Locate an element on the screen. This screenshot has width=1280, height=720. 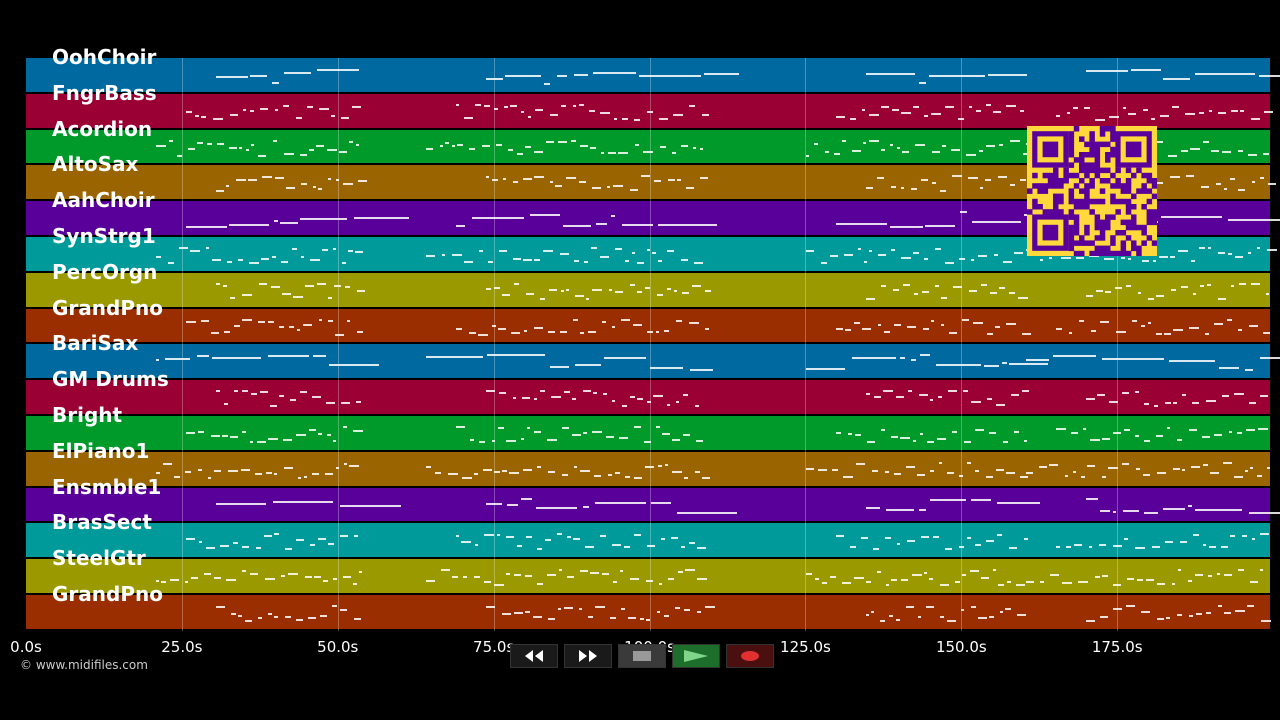
axis-tick-label: 50.0s is located at coordinates (338, 647).